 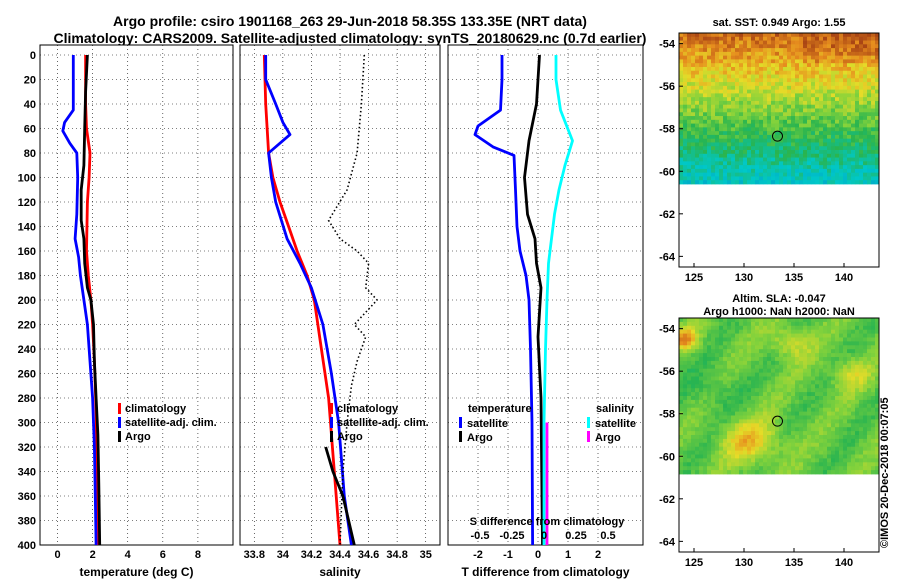 I want to click on legend-swatch, so click(x=331, y=408).